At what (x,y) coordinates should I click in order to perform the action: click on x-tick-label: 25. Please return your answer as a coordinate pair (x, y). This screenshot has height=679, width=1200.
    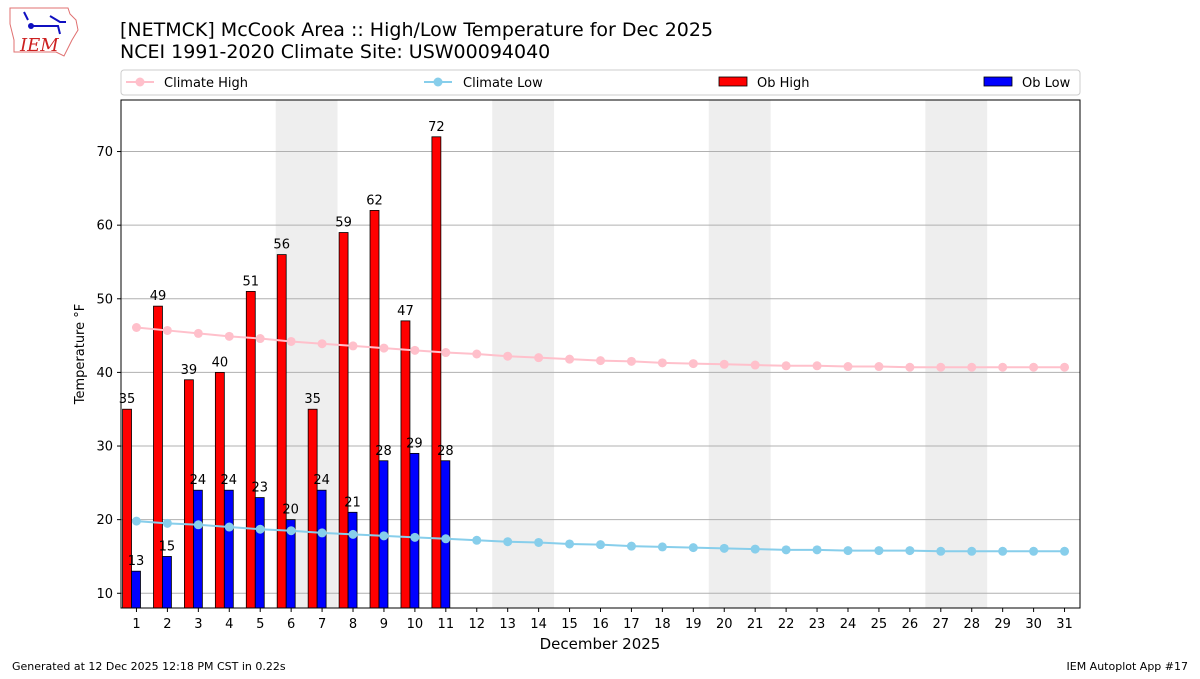
    Looking at the image, I should click on (879, 624).